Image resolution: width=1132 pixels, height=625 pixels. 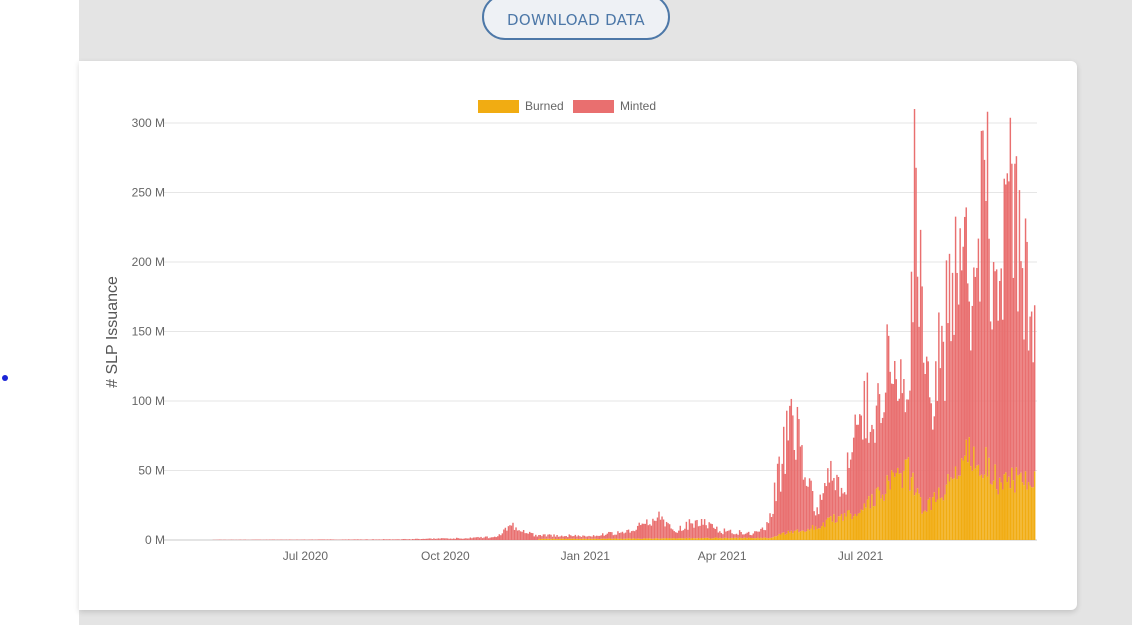 I want to click on legend-minted-label: Minted, so click(x=638, y=106).